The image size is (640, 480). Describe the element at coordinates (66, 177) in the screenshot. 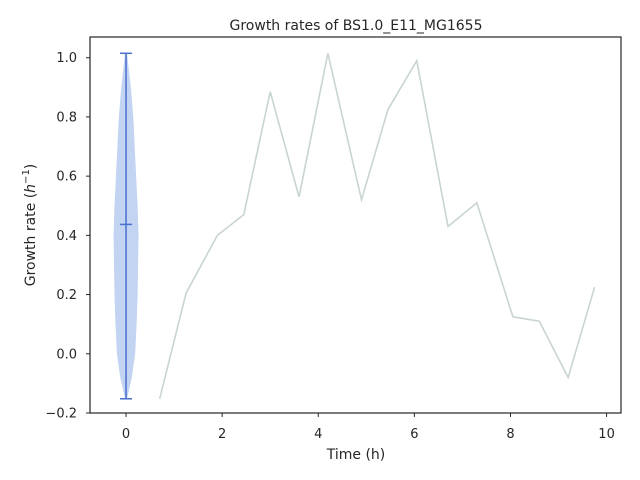

I see `y-tick-label: 0.6` at that location.